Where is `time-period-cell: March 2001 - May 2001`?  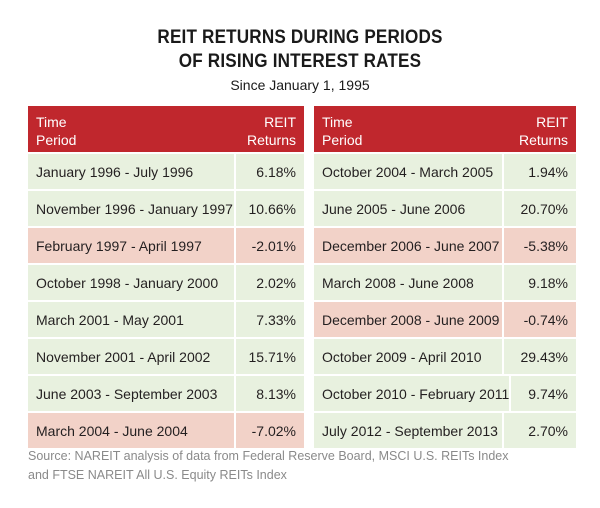 time-period-cell: March 2001 - May 2001 is located at coordinates (110, 319).